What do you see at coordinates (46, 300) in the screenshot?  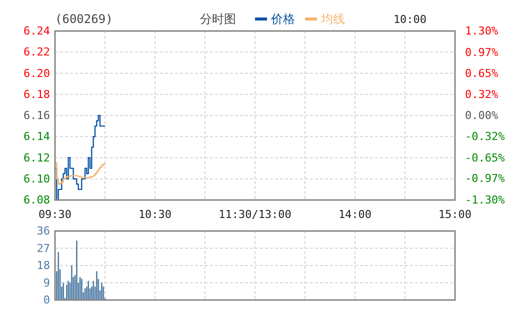 I see `y-tick-label: 0` at bounding box center [46, 300].